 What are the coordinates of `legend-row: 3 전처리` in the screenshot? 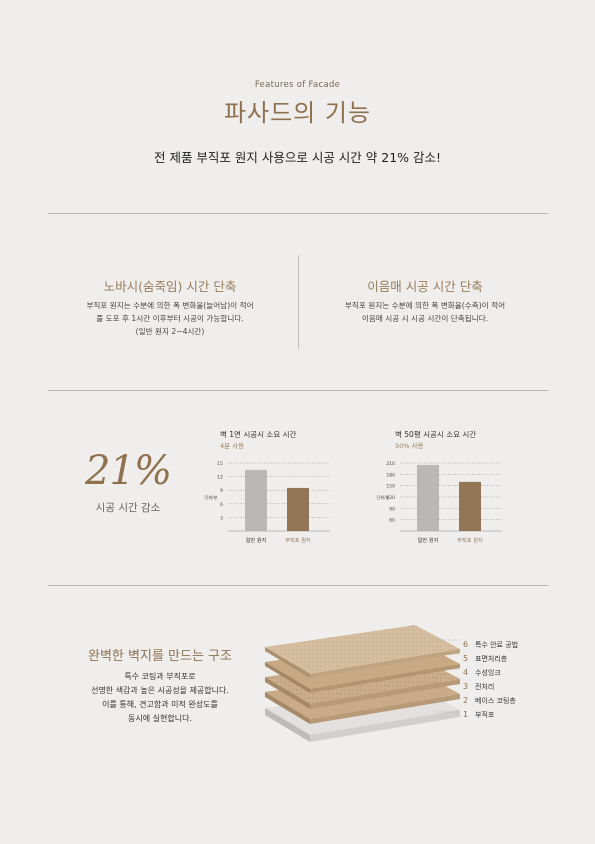 It's located at (479, 686).